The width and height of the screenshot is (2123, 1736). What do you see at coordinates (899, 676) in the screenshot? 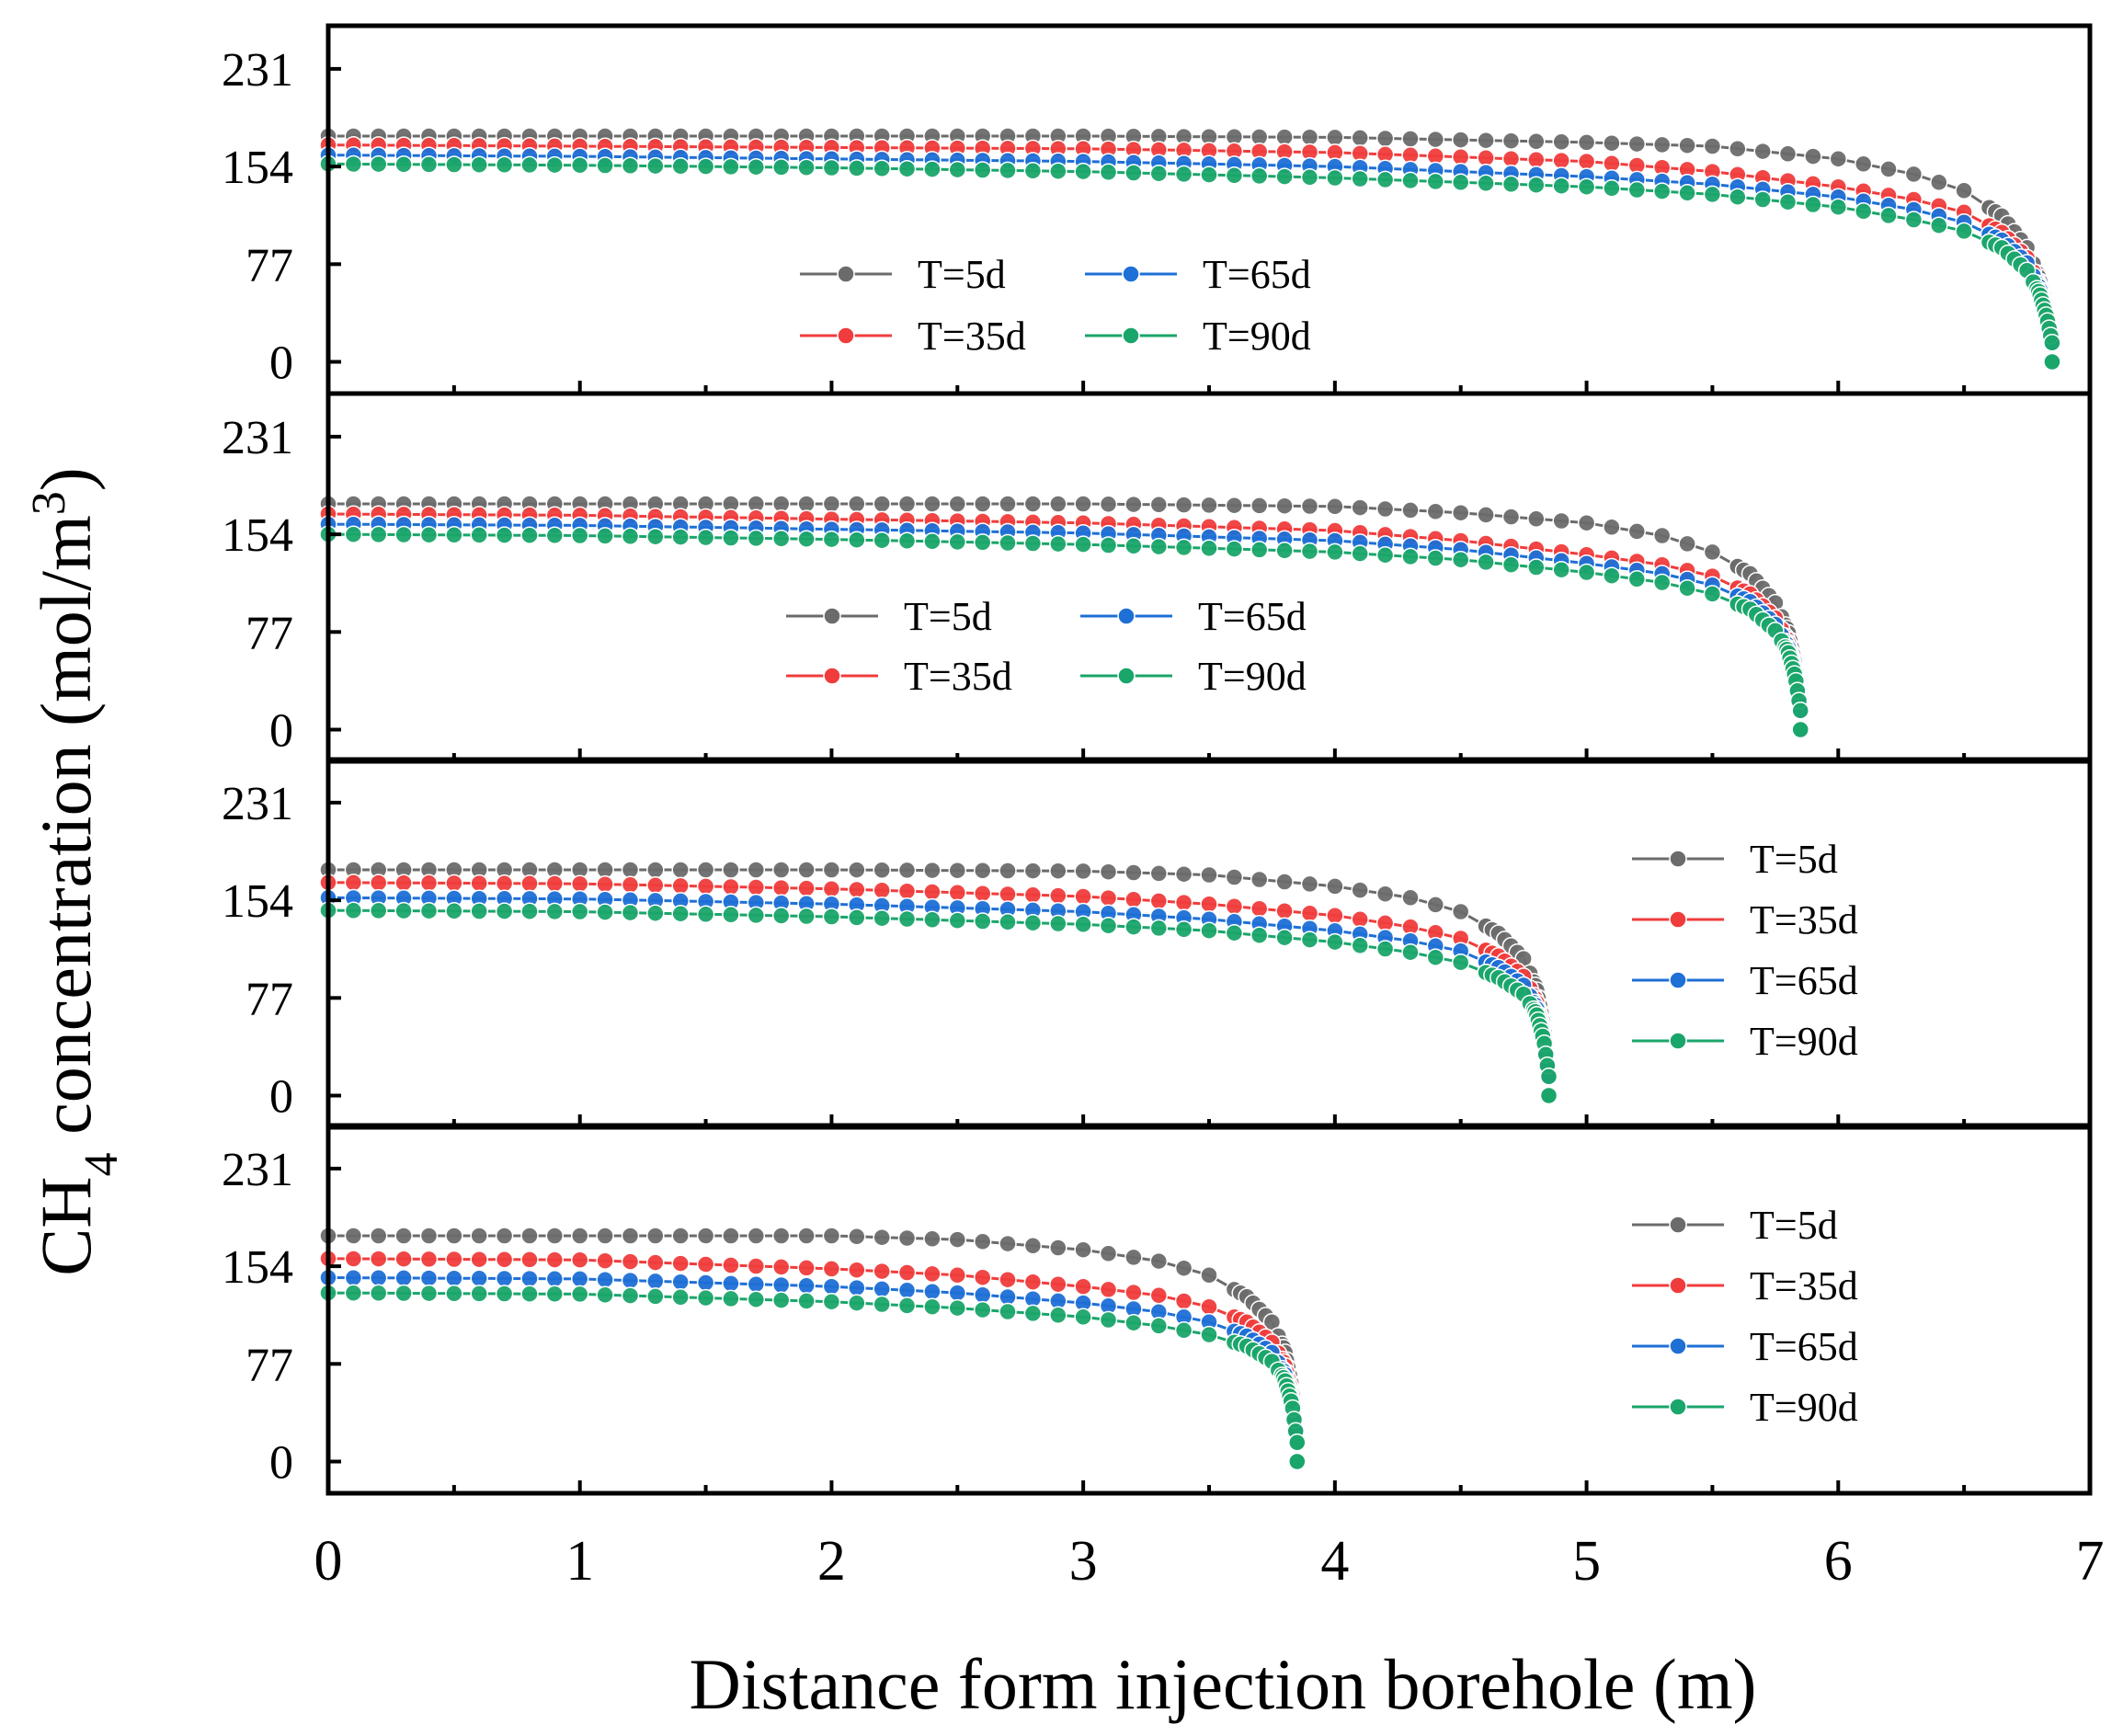
I see `legend-item-t-35d: T=35d` at bounding box center [899, 676].